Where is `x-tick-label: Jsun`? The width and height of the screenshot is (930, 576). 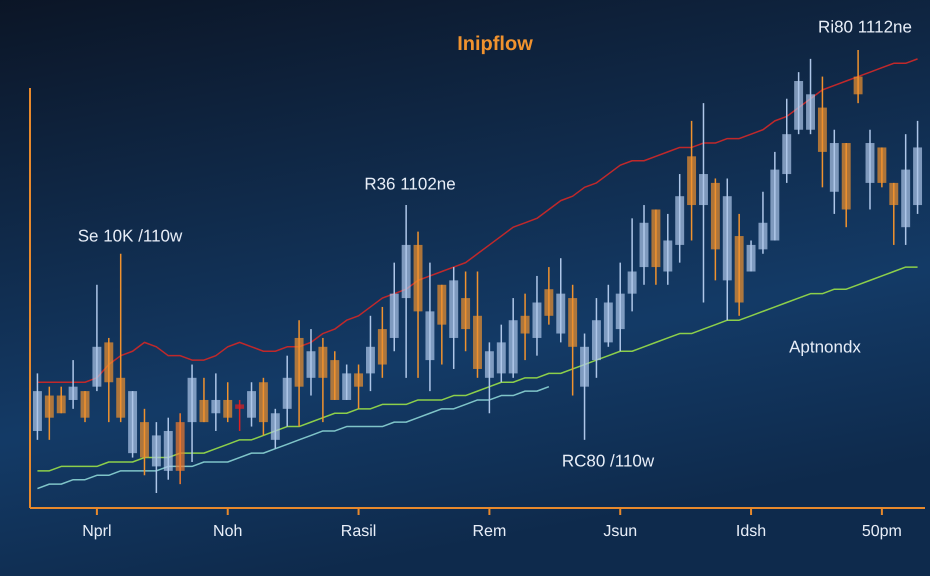 x-tick-label: Jsun is located at coordinates (620, 531).